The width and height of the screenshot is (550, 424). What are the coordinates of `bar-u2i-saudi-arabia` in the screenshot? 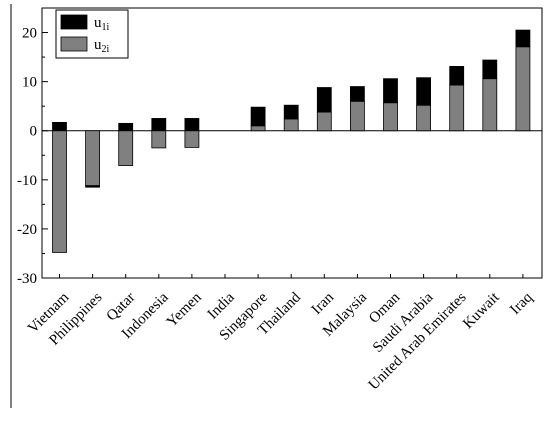 It's located at (424, 118).